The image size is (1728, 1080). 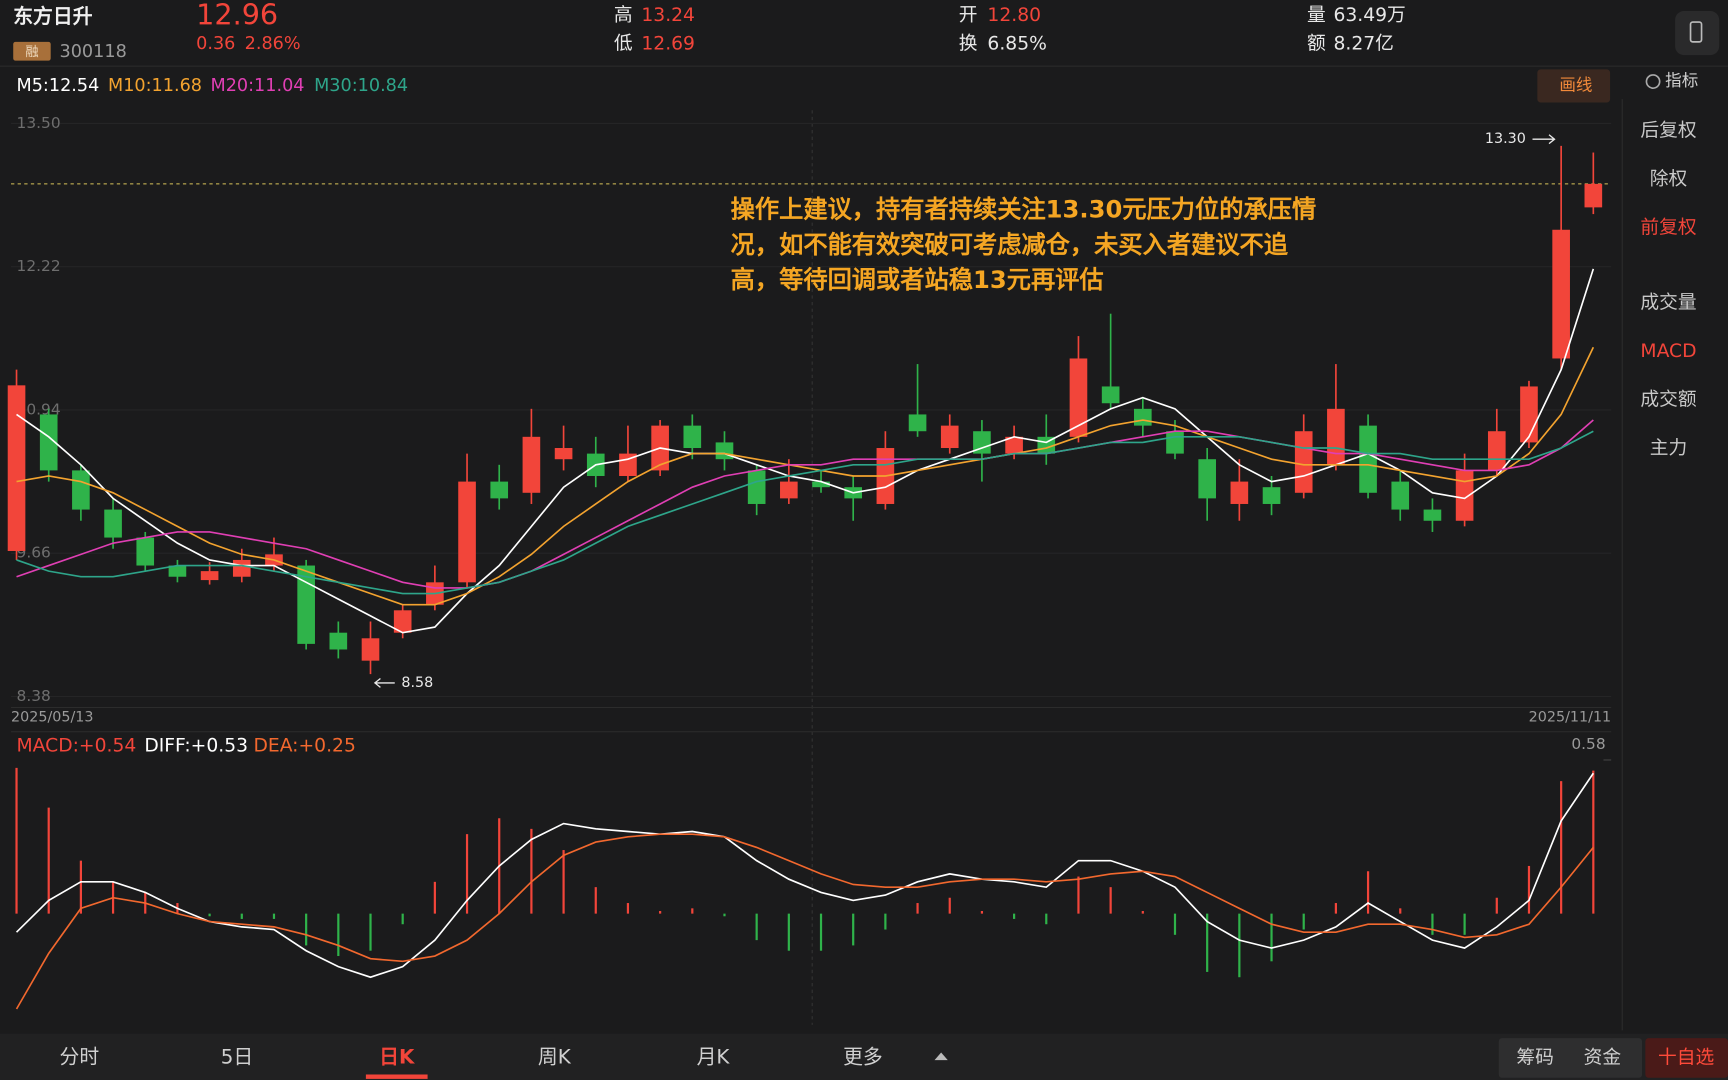 I want to click on sidebar-item: MACD, so click(x=1668, y=351).